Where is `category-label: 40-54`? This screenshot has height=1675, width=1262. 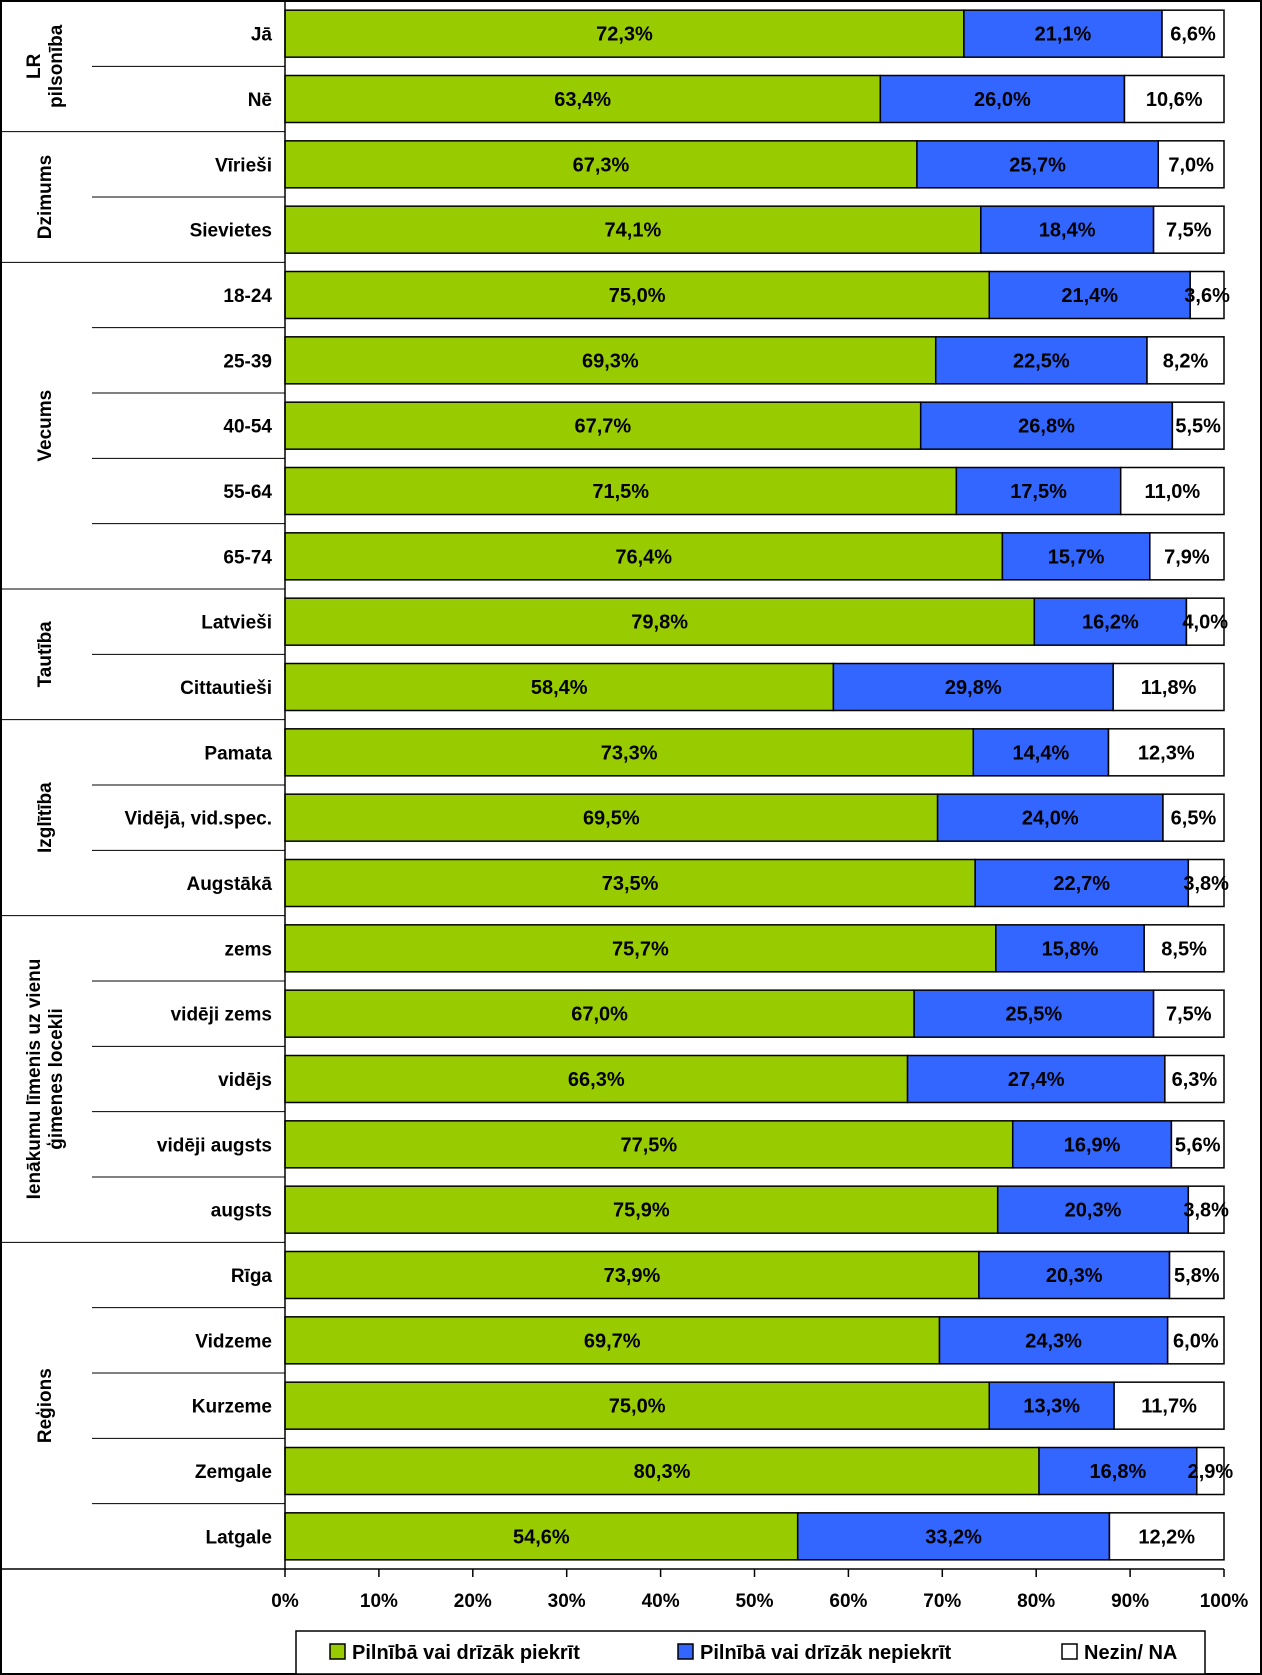 category-label: 40-54 is located at coordinates (247, 427).